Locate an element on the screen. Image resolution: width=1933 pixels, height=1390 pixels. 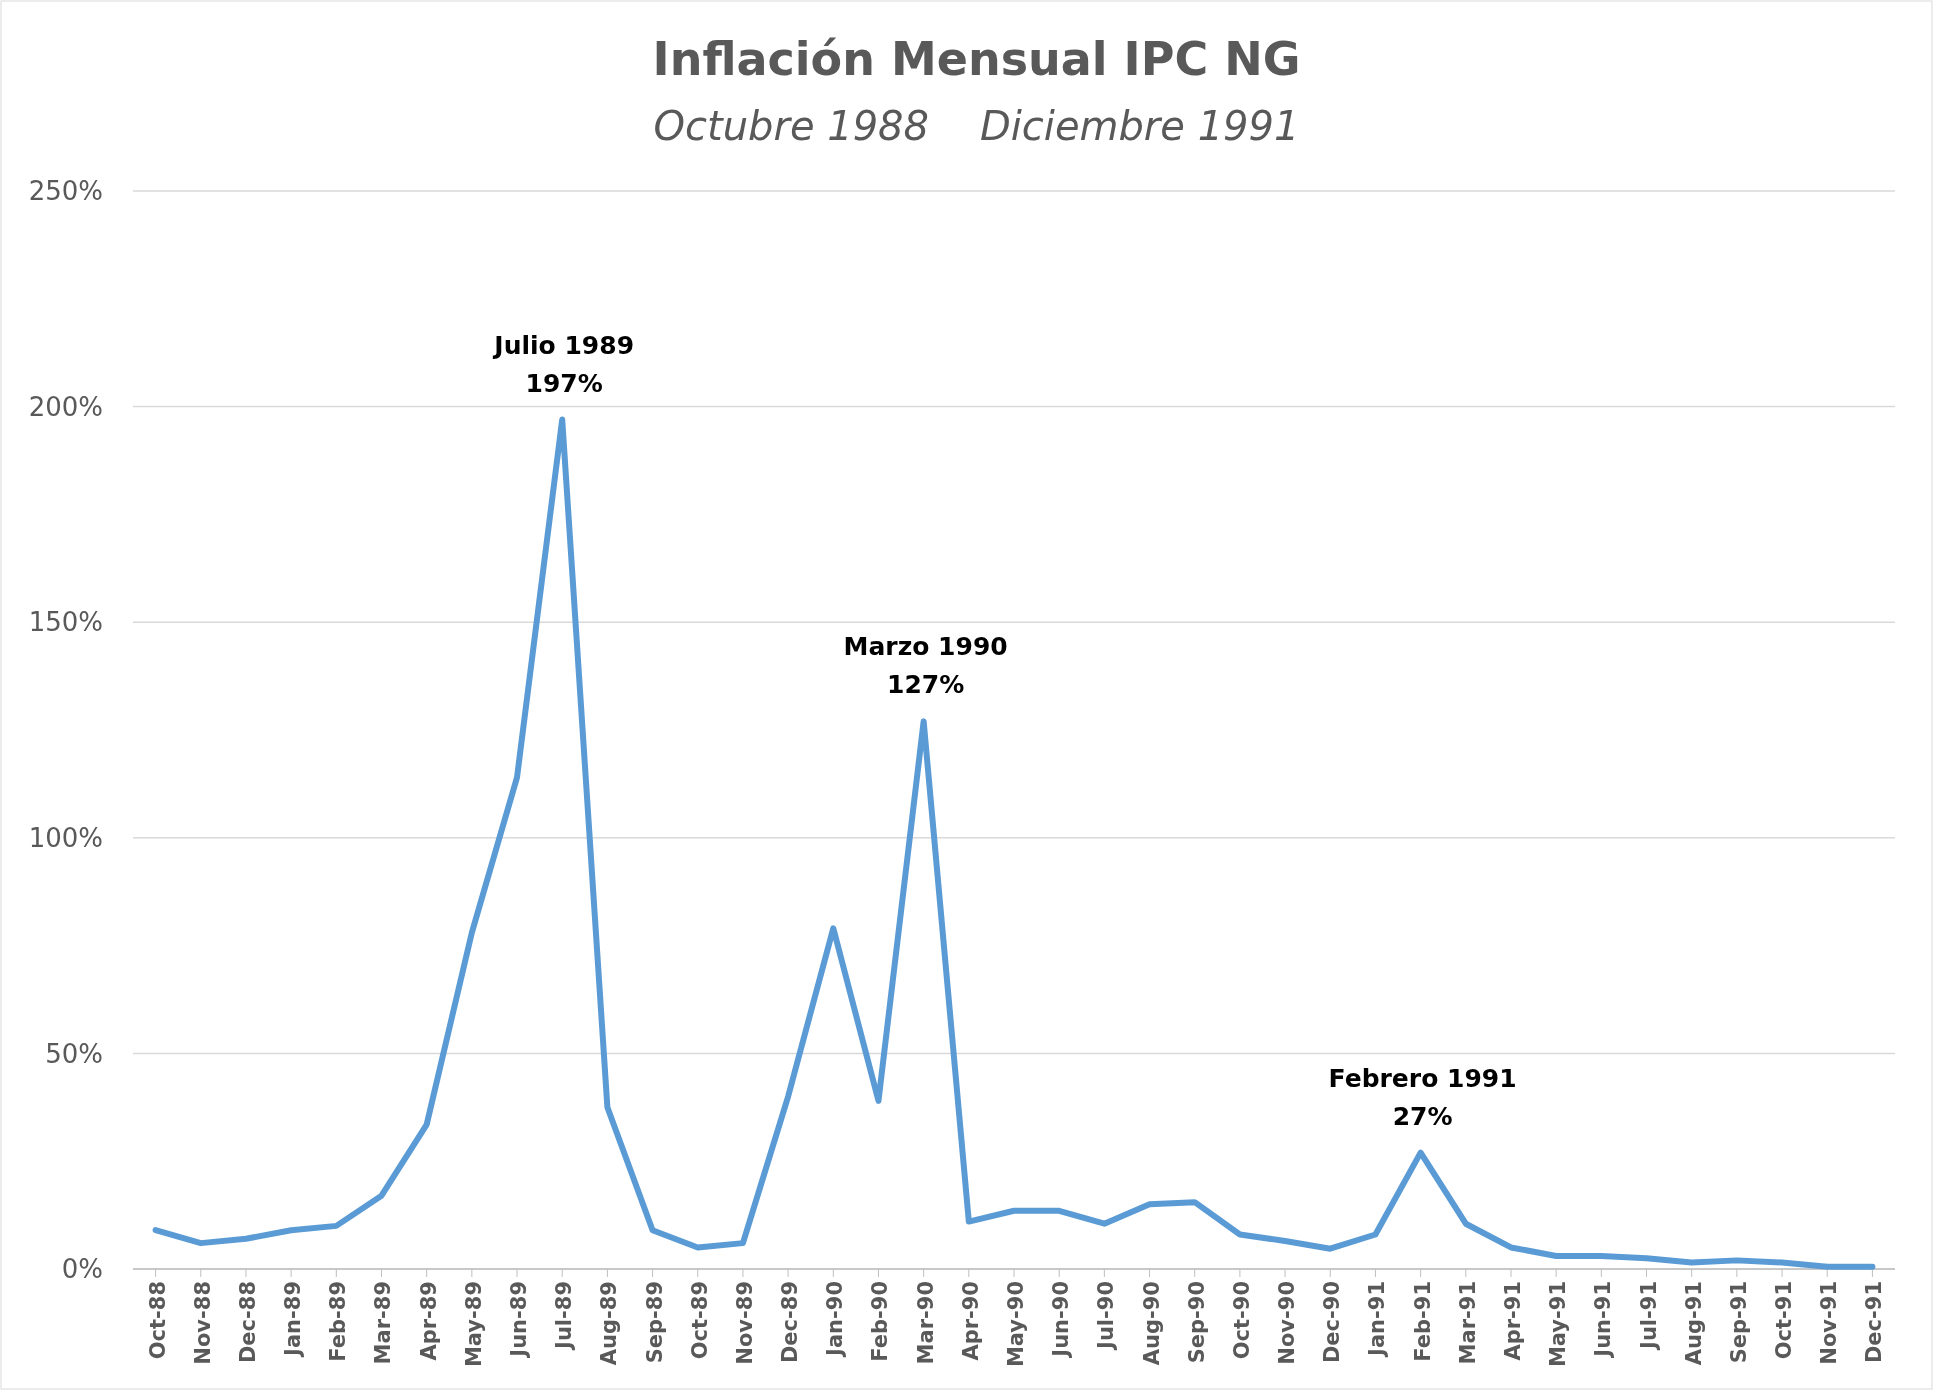
x-tick-label: Oct-91 is located at coordinates (1784, 1320).